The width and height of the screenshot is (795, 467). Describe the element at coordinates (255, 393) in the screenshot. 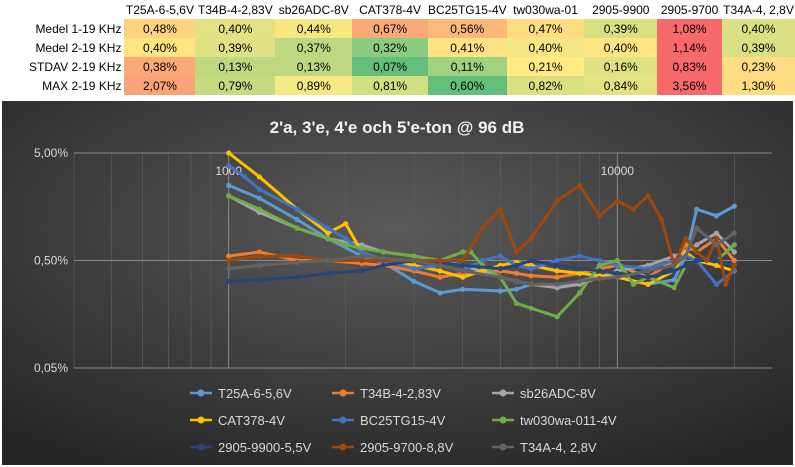

I see `legend-label: T25A-6-5,6V` at that location.